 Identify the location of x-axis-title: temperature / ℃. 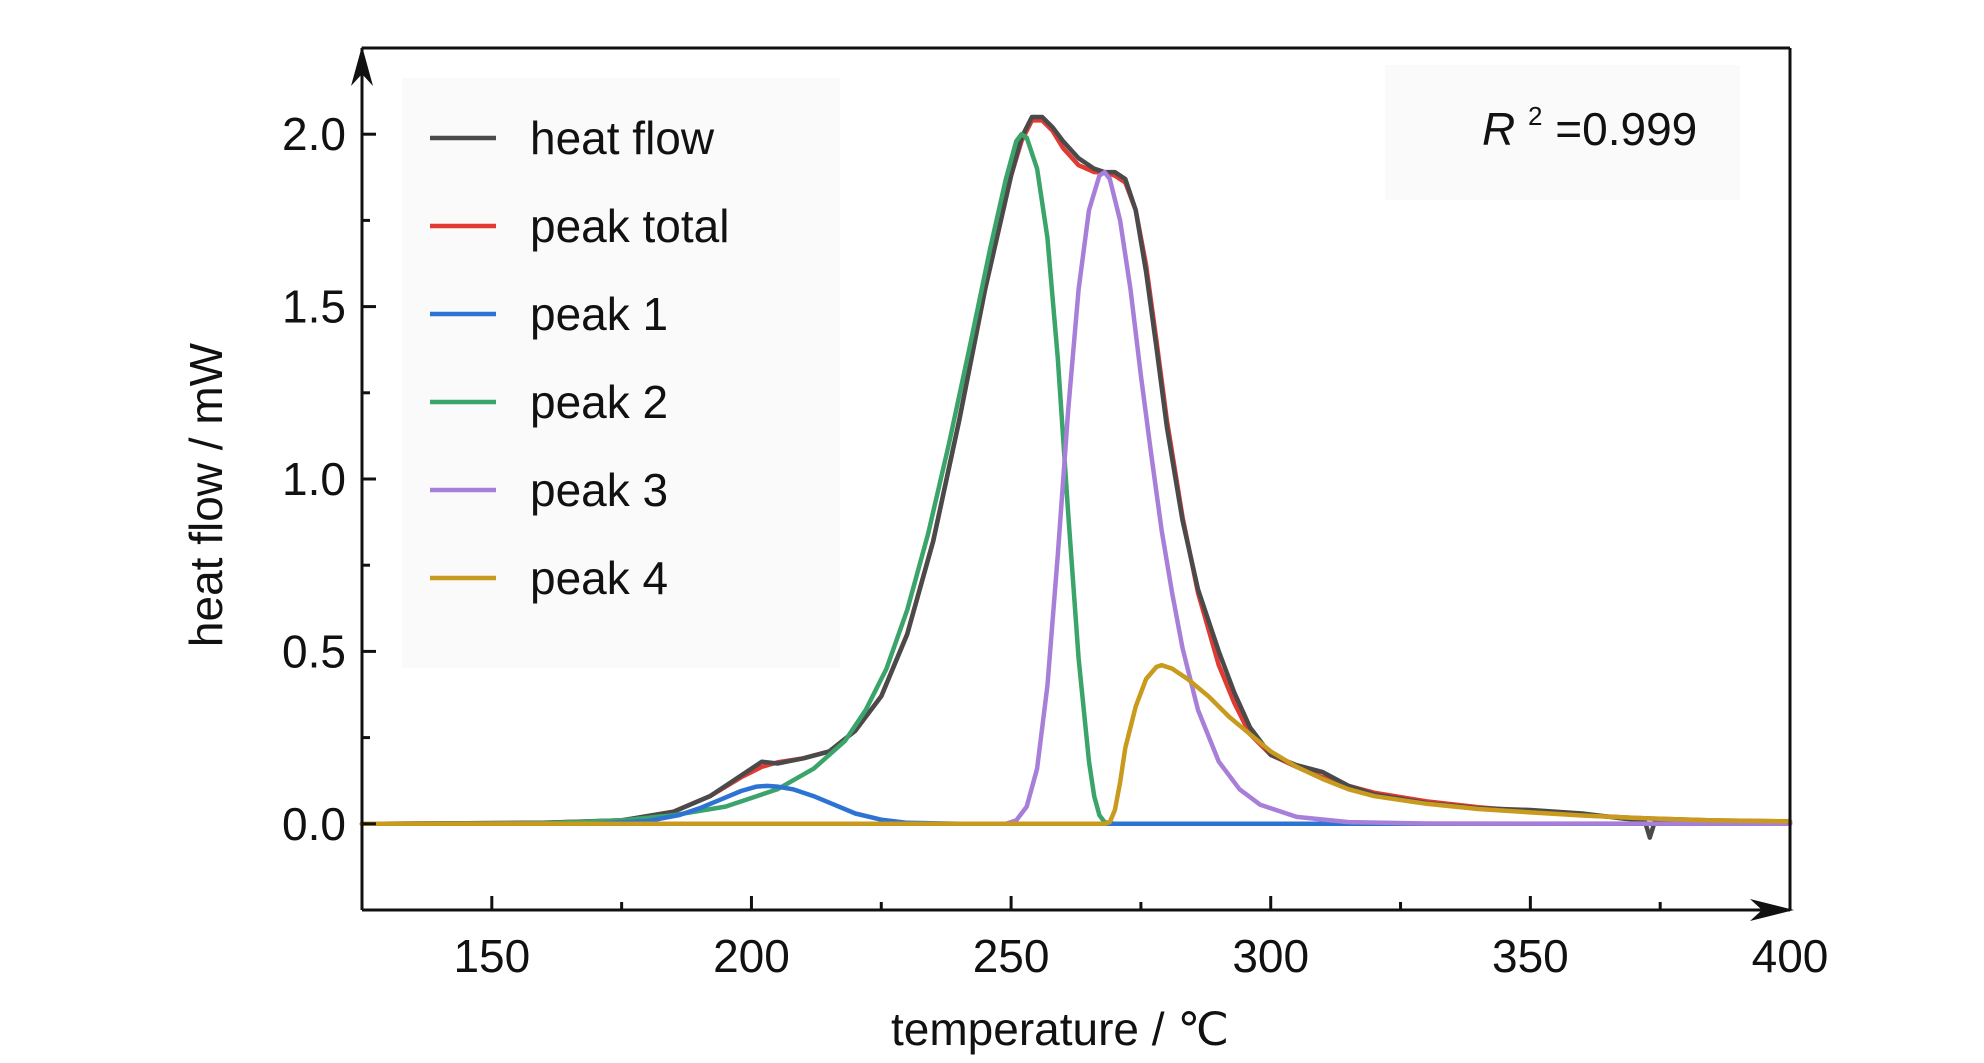
(1060, 1029).